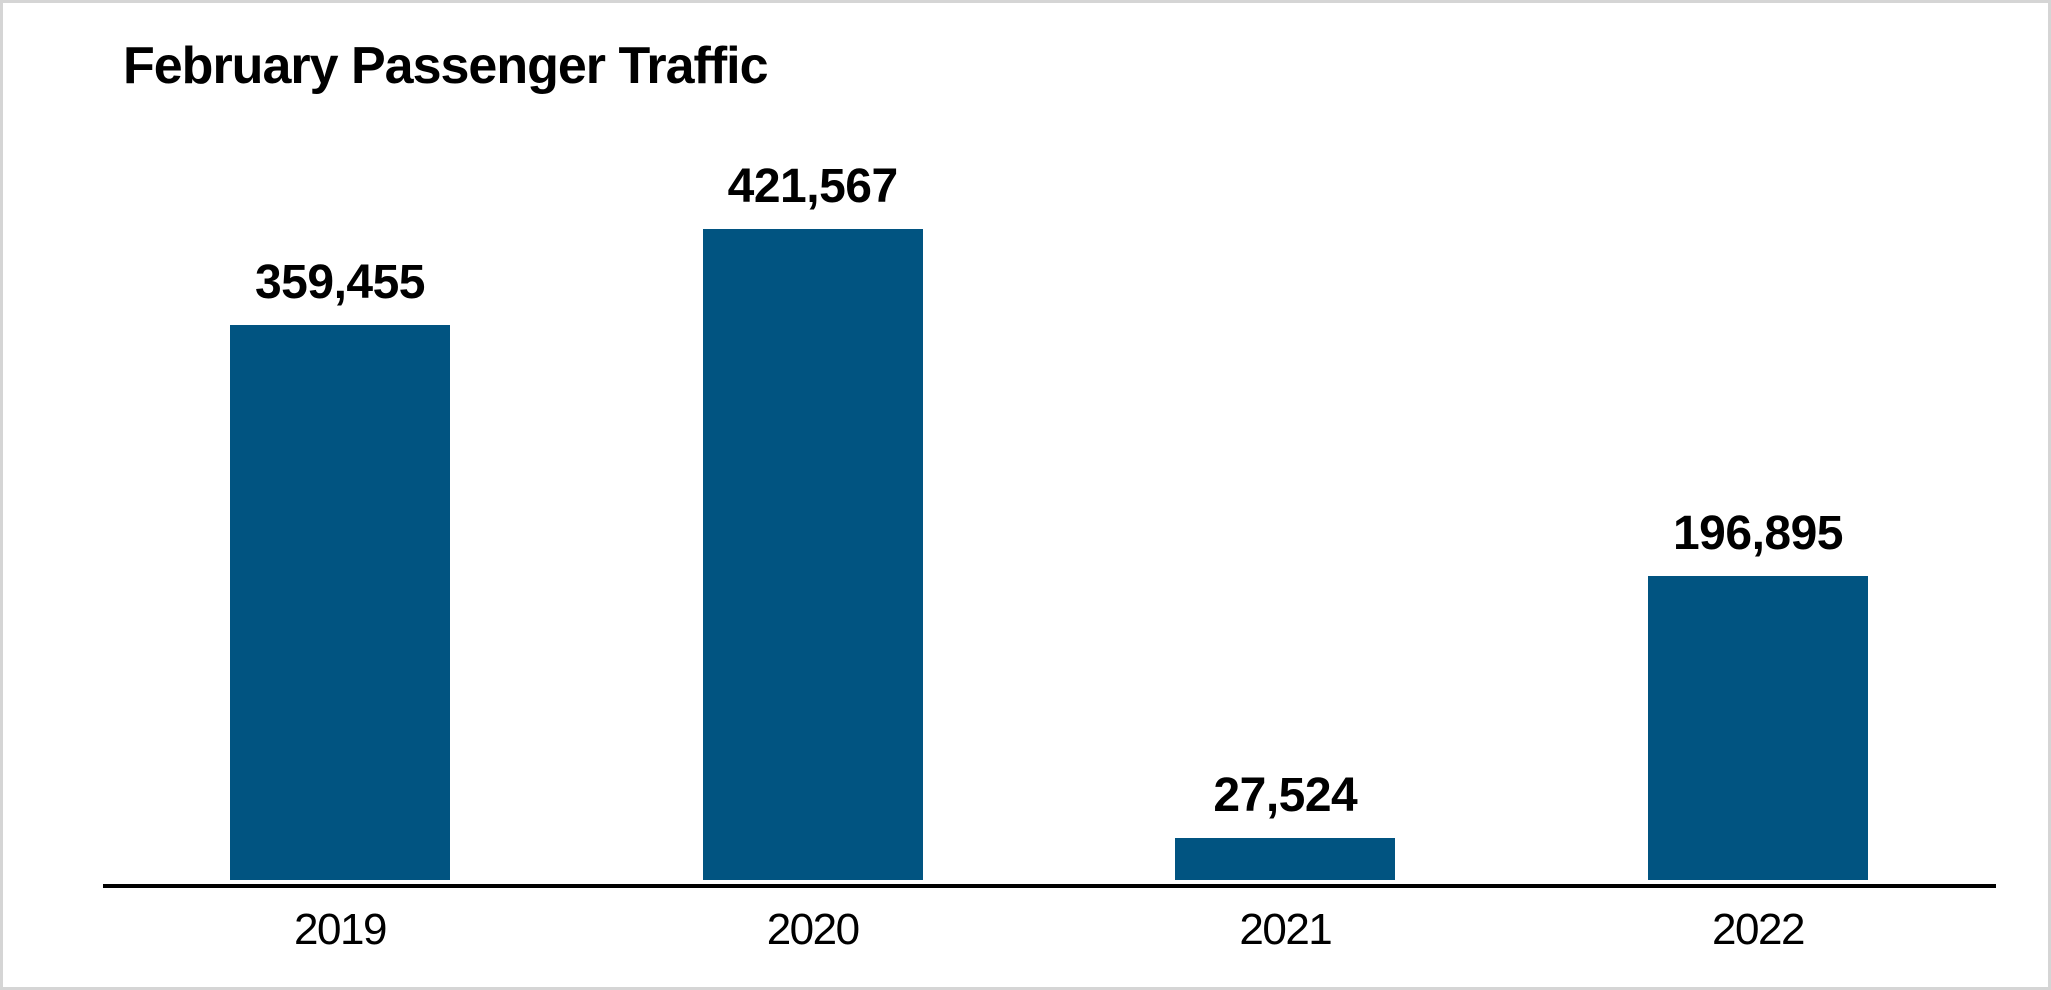 The width and height of the screenshot is (2051, 990). Describe the element at coordinates (813, 187) in the screenshot. I see `bar-value-label: 421,567` at that location.